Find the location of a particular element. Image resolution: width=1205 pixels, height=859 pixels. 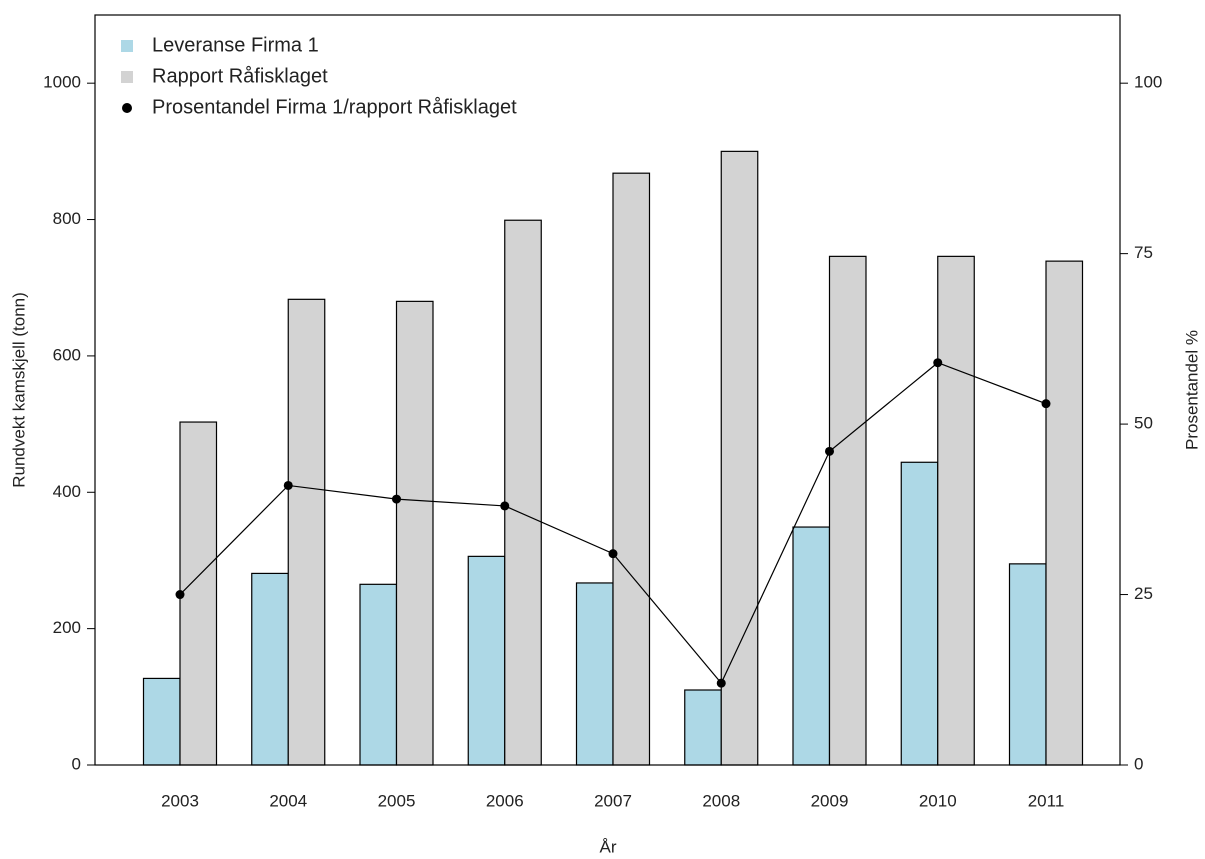

x-tick-label: 2003 is located at coordinates (180, 800).